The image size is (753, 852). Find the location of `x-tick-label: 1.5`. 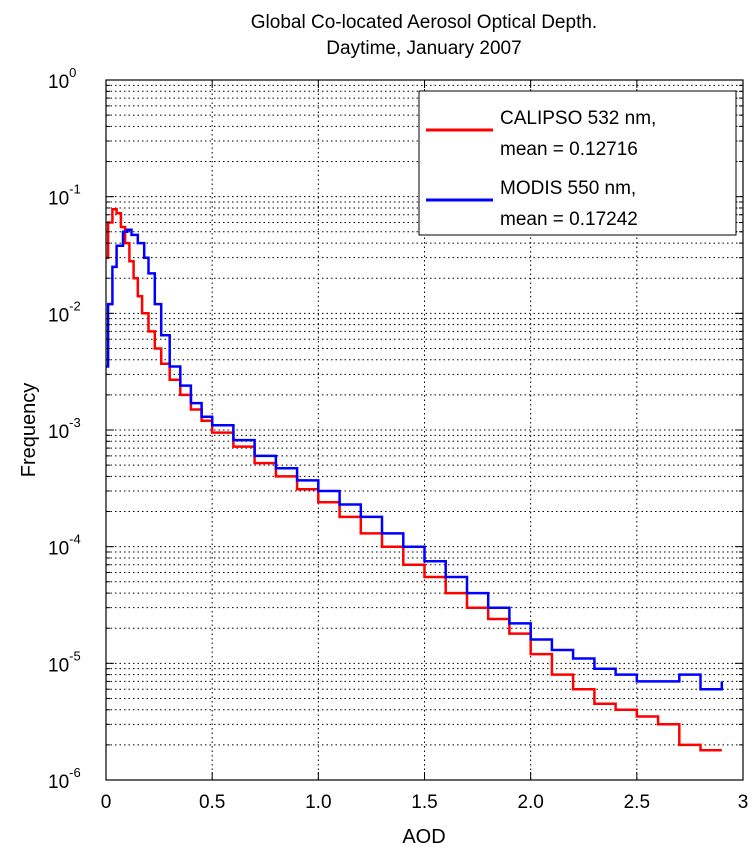

x-tick-label: 1.5 is located at coordinates (424, 802).